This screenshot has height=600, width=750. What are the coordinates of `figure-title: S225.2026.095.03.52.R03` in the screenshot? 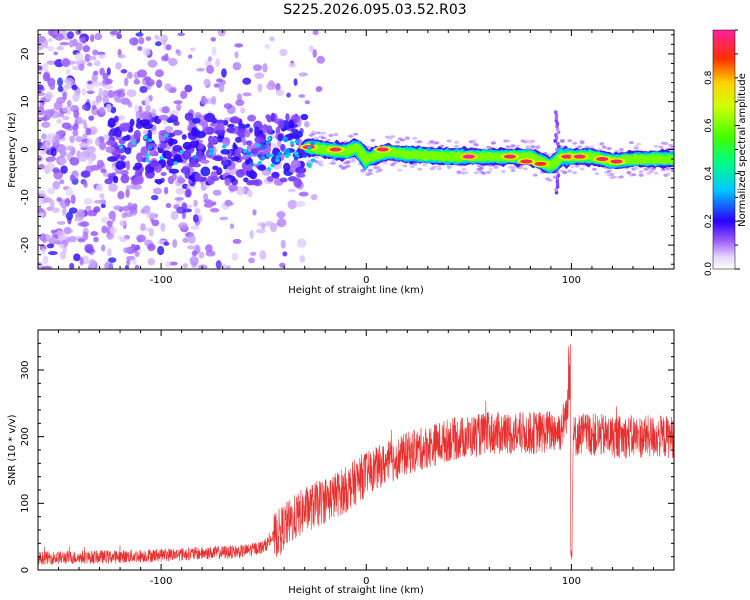 It's located at (374, 10).